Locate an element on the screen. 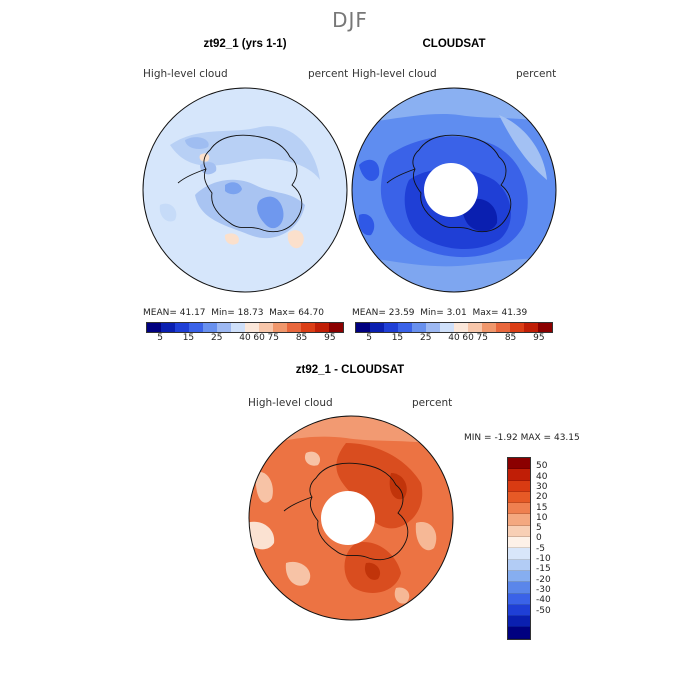 Image resolution: width=700 pixels, height=700 pixels. diff-min-value: -1.92 is located at coordinates (506, 438).